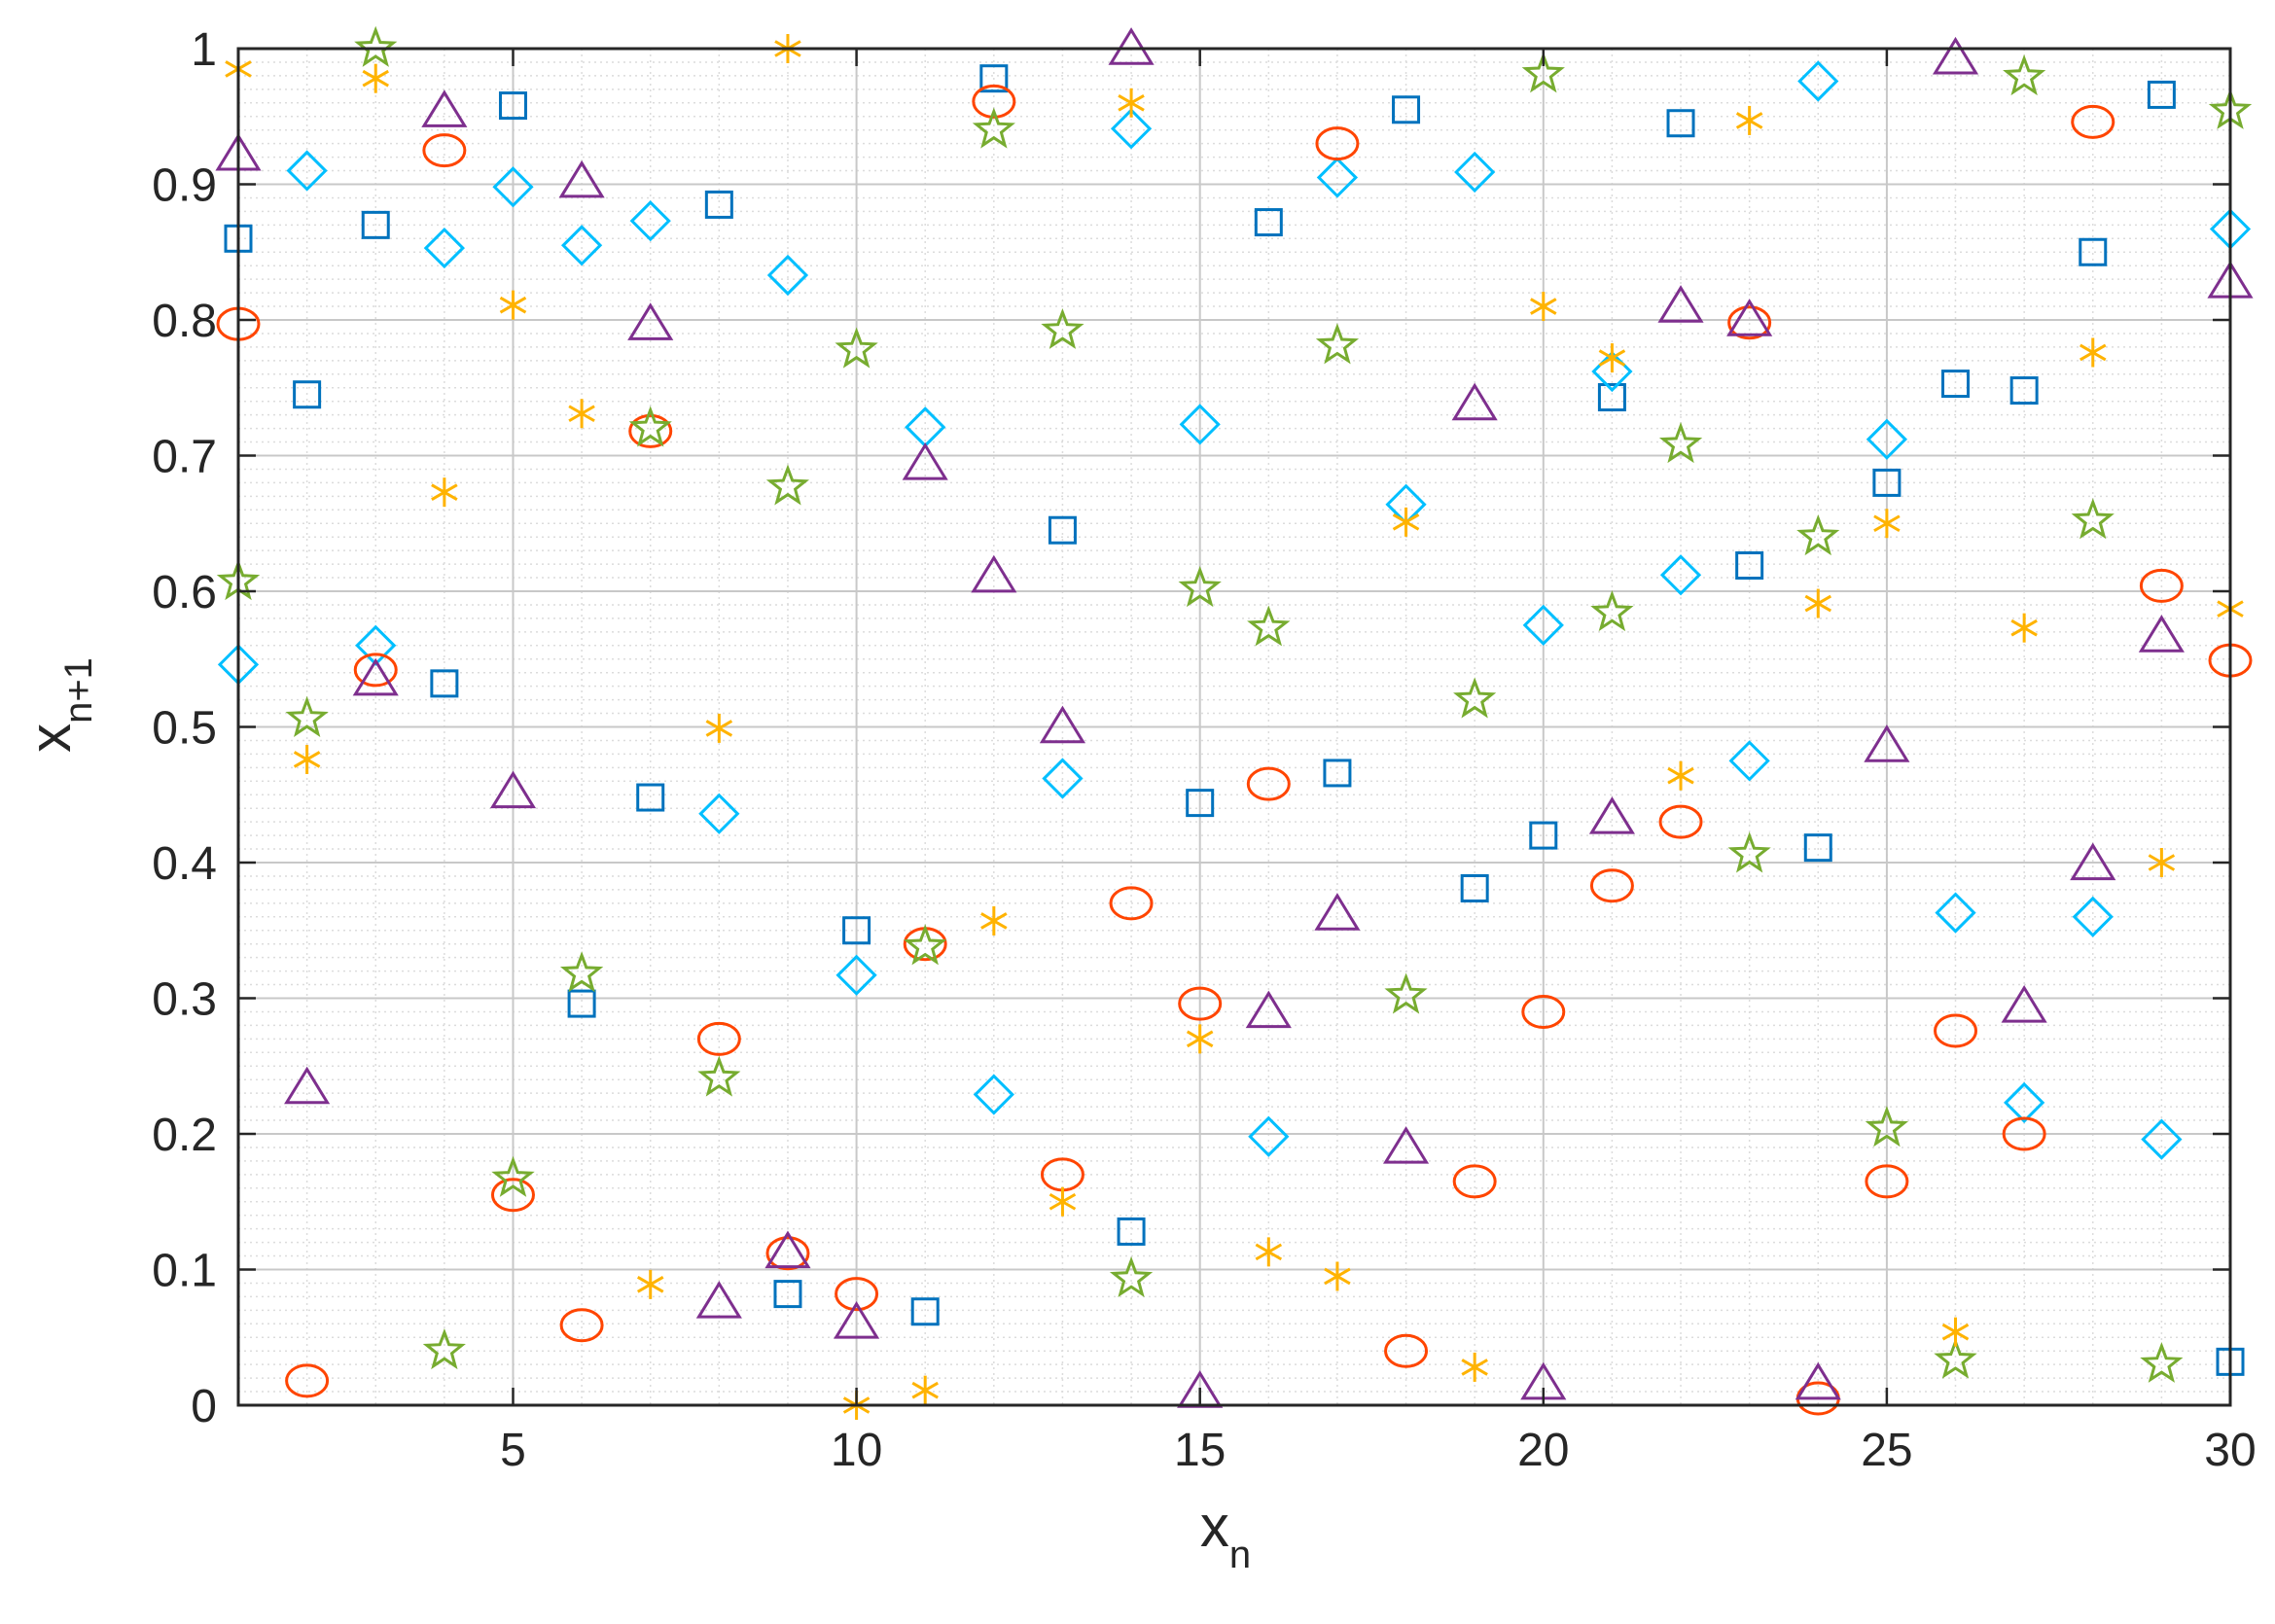 This screenshot has height=1624, width=2275. Describe the element at coordinates (1225, 1535) in the screenshot. I see `x-axis-label: xn` at that location.